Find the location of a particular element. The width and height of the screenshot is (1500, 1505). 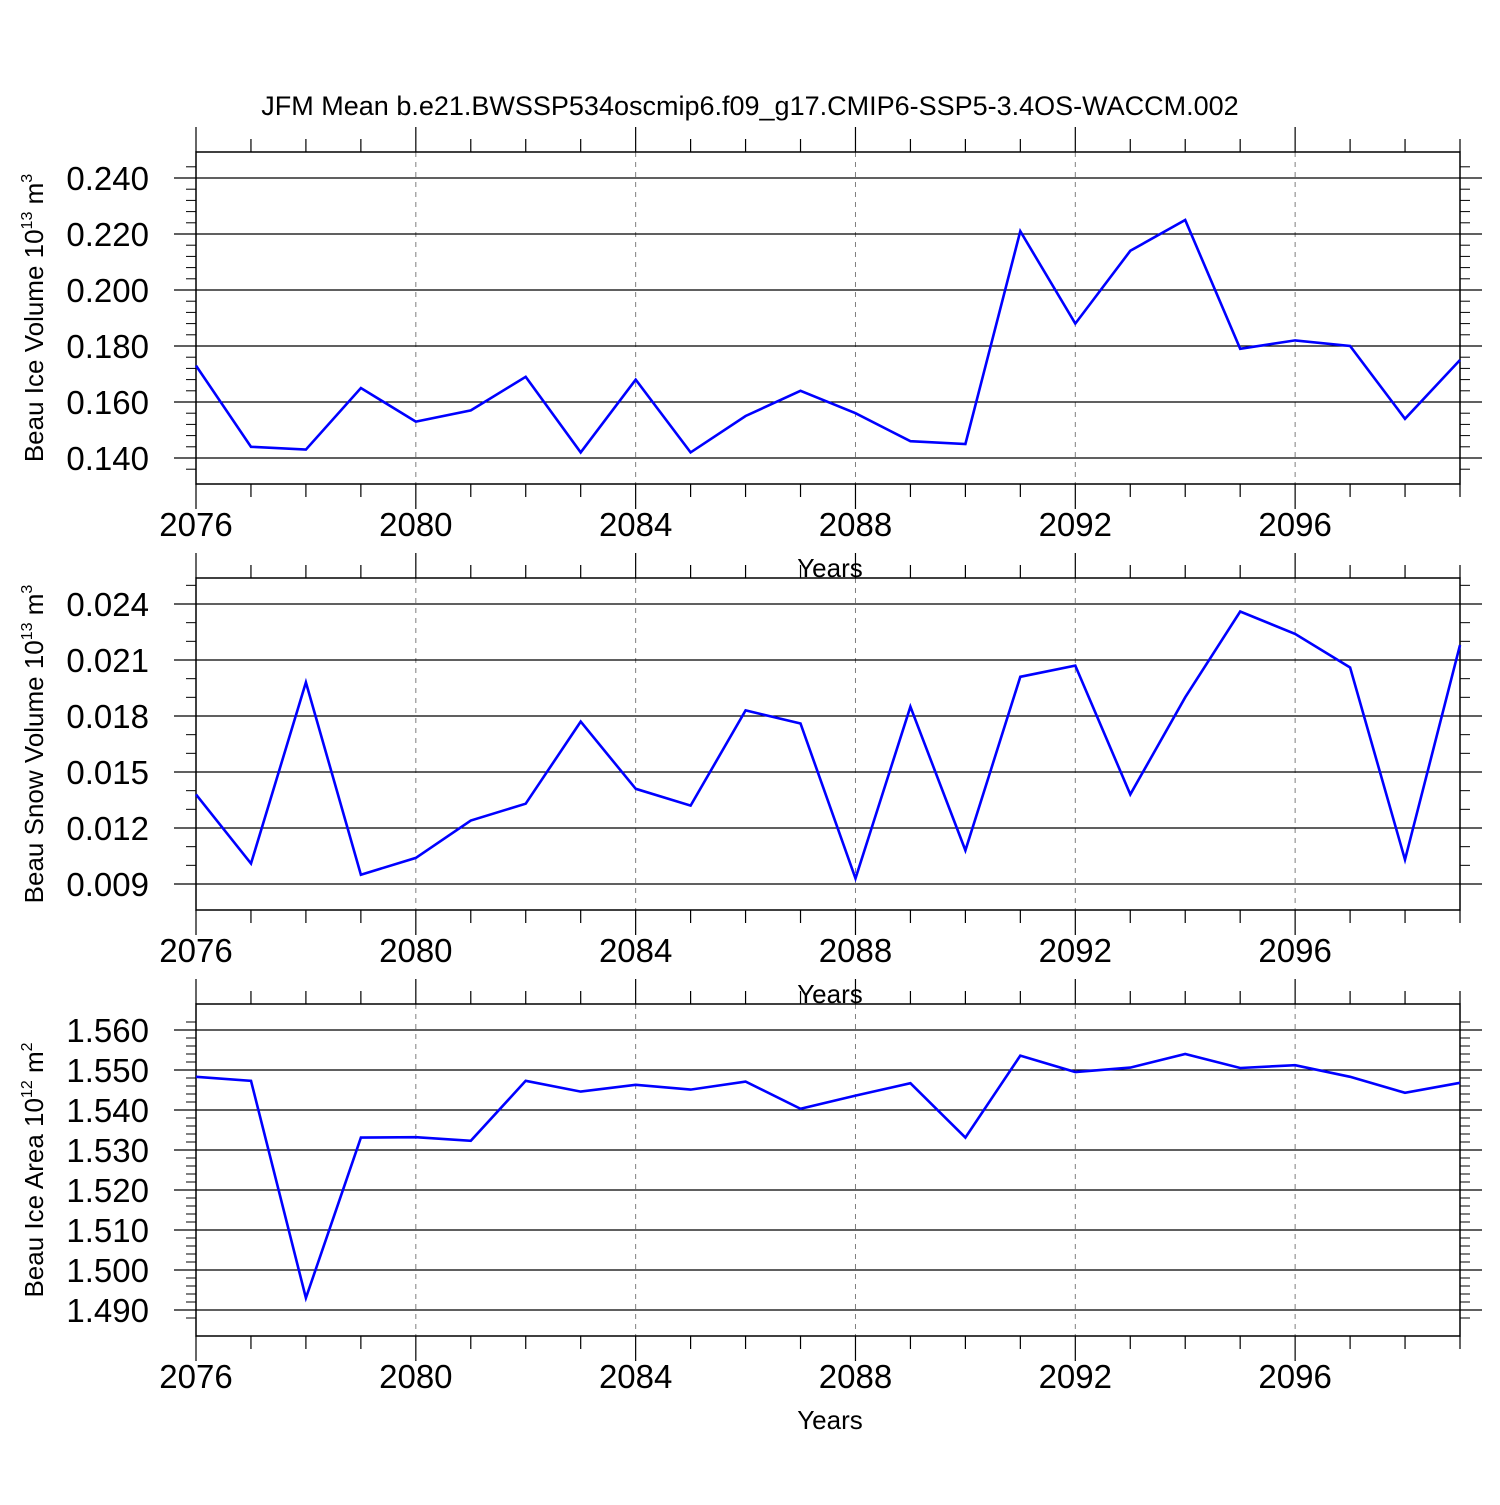

y-tick-label: 1.530 is located at coordinates (107, 1150).